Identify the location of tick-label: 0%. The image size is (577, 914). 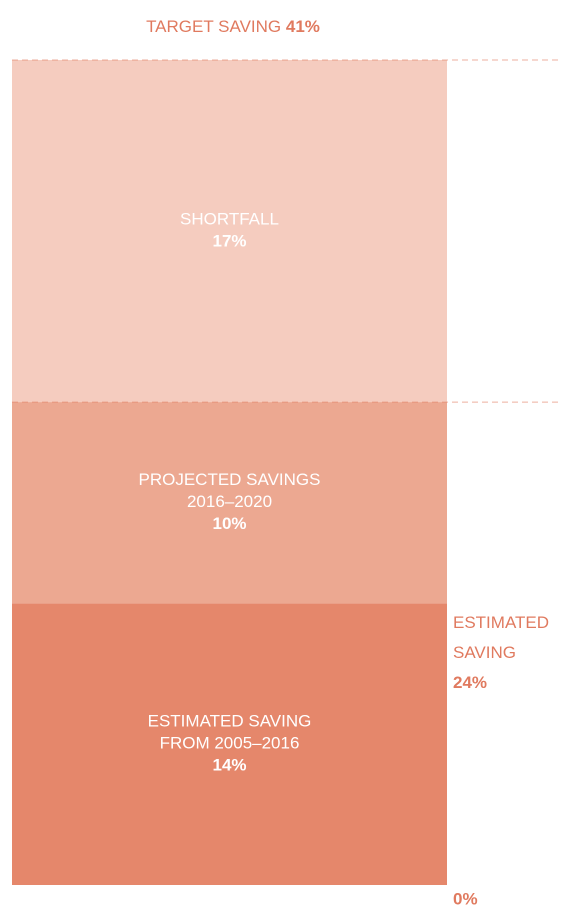
(465, 898).